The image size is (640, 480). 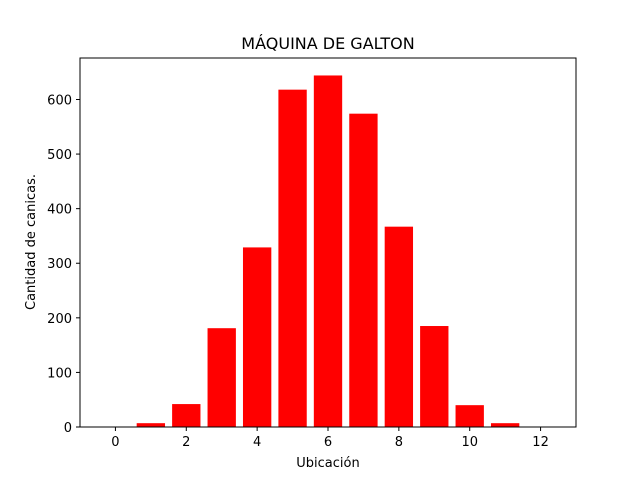 What do you see at coordinates (469, 442) in the screenshot?
I see `x-tick-label: 10` at bounding box center [469, 442].